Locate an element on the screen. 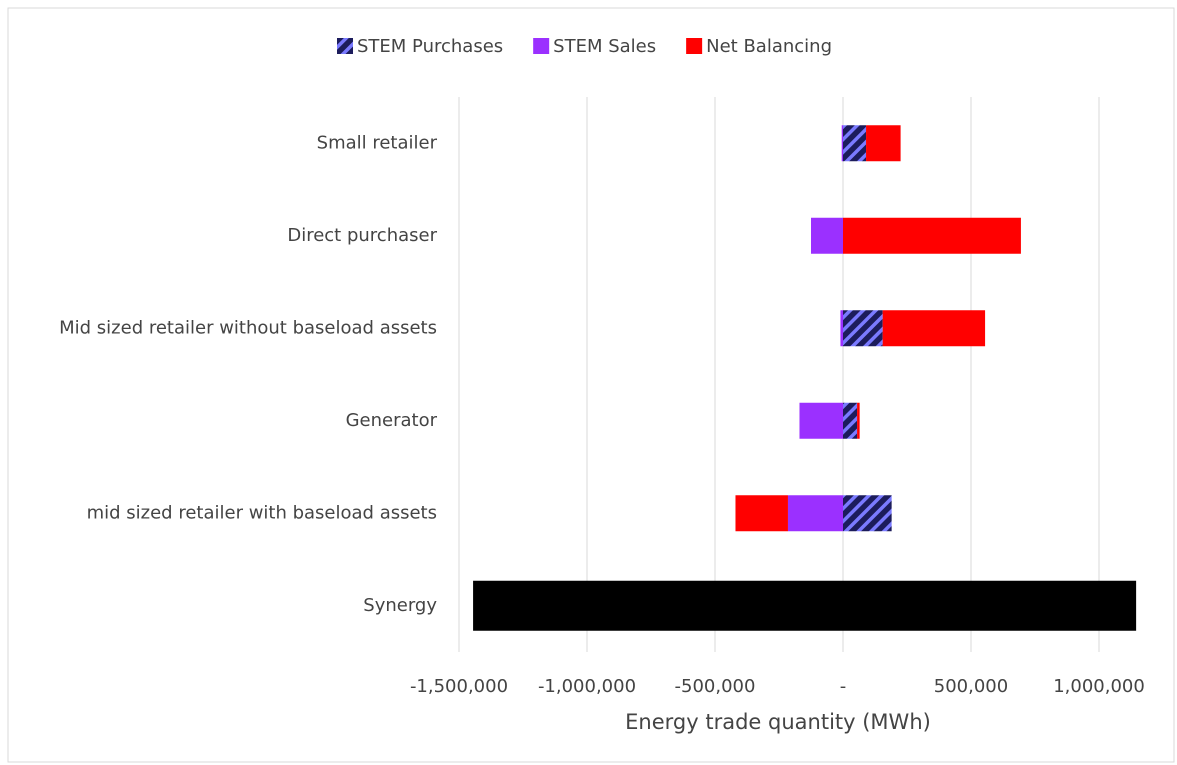 This screenshot has width=1177, height=765. y-tick-label: Generator is located at coordinates (392, 420).